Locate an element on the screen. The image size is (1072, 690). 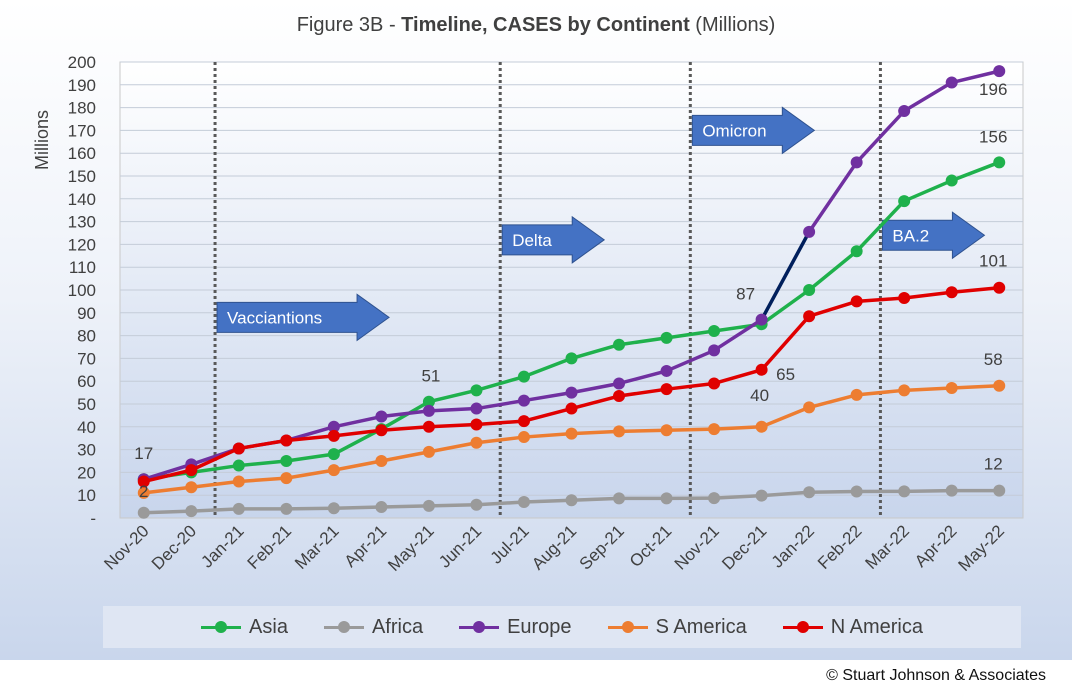
annotation-label: BA.2 is located at coordinates (910, 235).